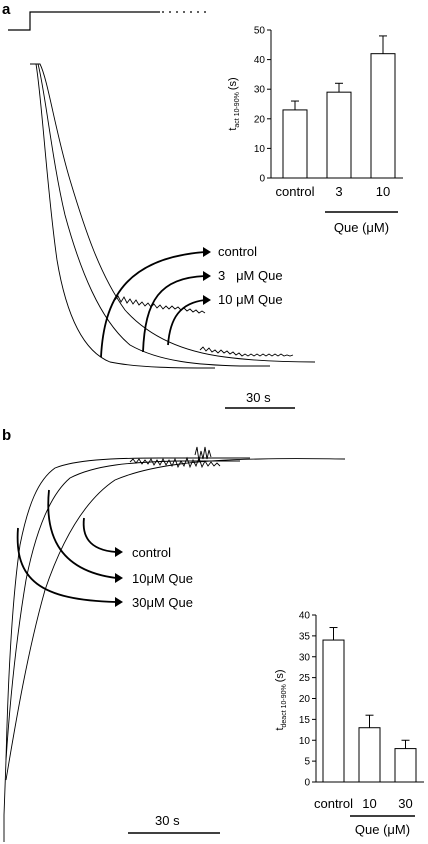 This screenshot has width=428, height=844. I want to click on y-axis-label: tact 10-90% (s), so click(234, 103).